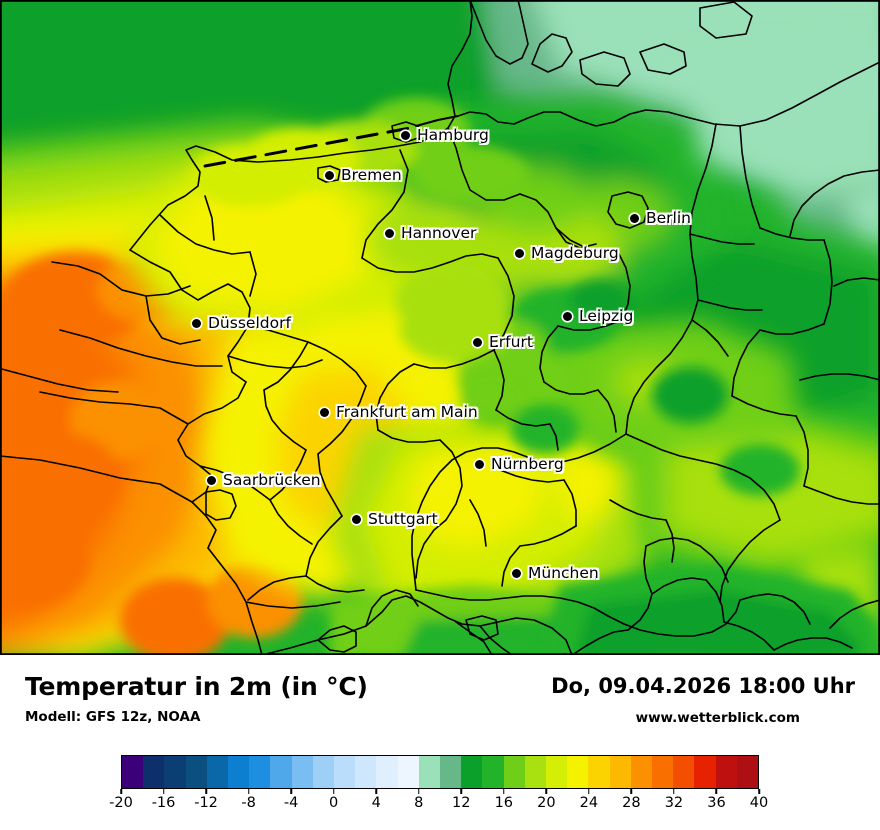  What do you see at coordinates (163, 803) in the screenshot?
I see `colorbar-tick-label: -16` at bounding box center [163, 803].